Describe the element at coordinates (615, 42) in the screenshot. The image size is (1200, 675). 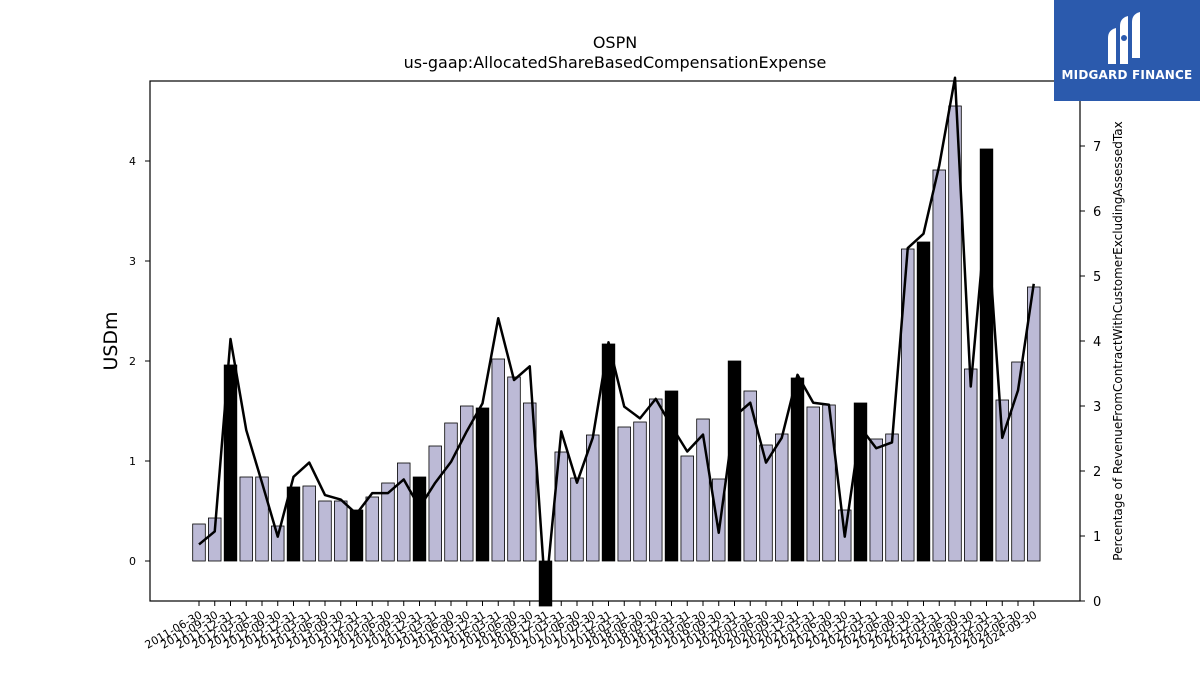
I see `chart-title: OSPN` at that location.